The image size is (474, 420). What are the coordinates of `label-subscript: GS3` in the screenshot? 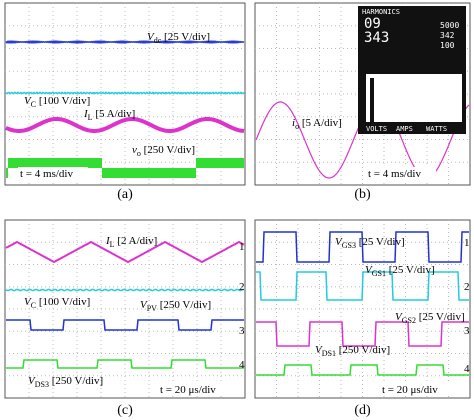 It's located at (349, 245).